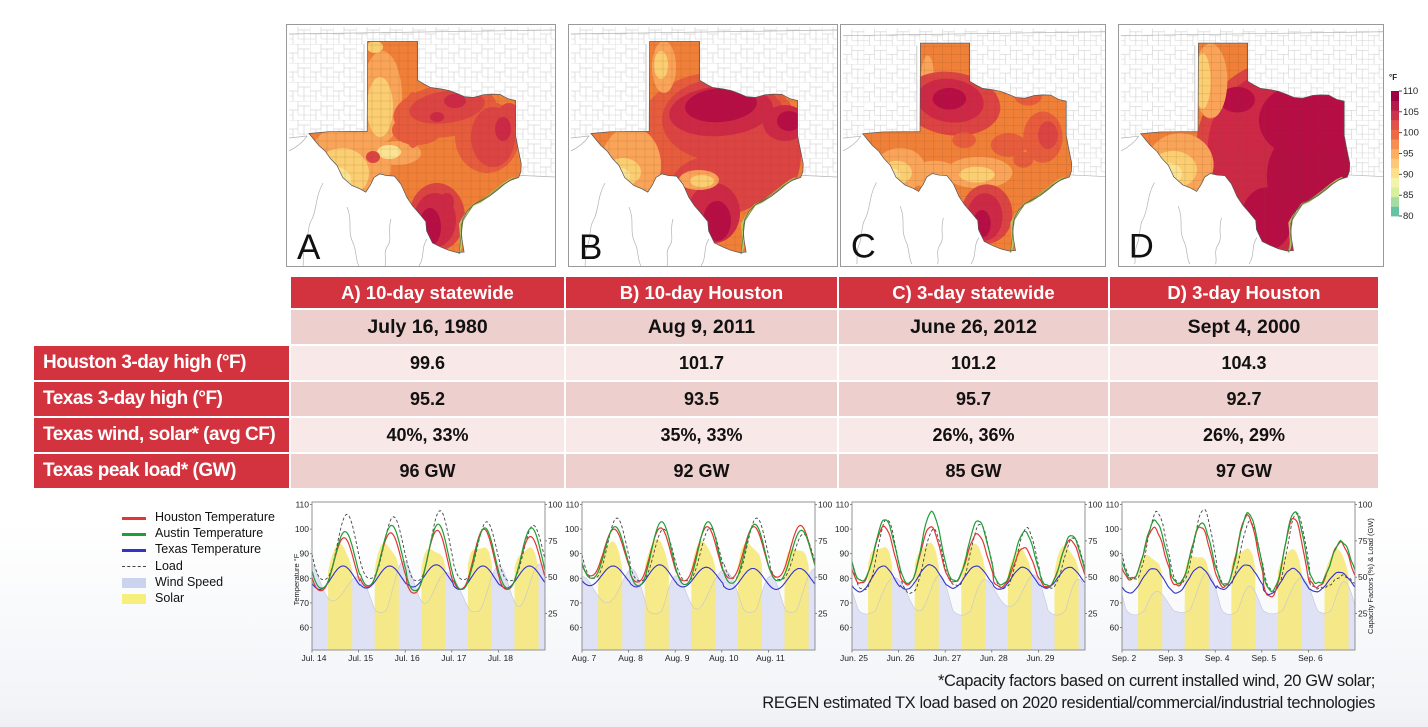 Image resolution: width=1428 pixels, height=727 pixels. I want to click on svg-text: Sep. 6, so click(1310, 658).